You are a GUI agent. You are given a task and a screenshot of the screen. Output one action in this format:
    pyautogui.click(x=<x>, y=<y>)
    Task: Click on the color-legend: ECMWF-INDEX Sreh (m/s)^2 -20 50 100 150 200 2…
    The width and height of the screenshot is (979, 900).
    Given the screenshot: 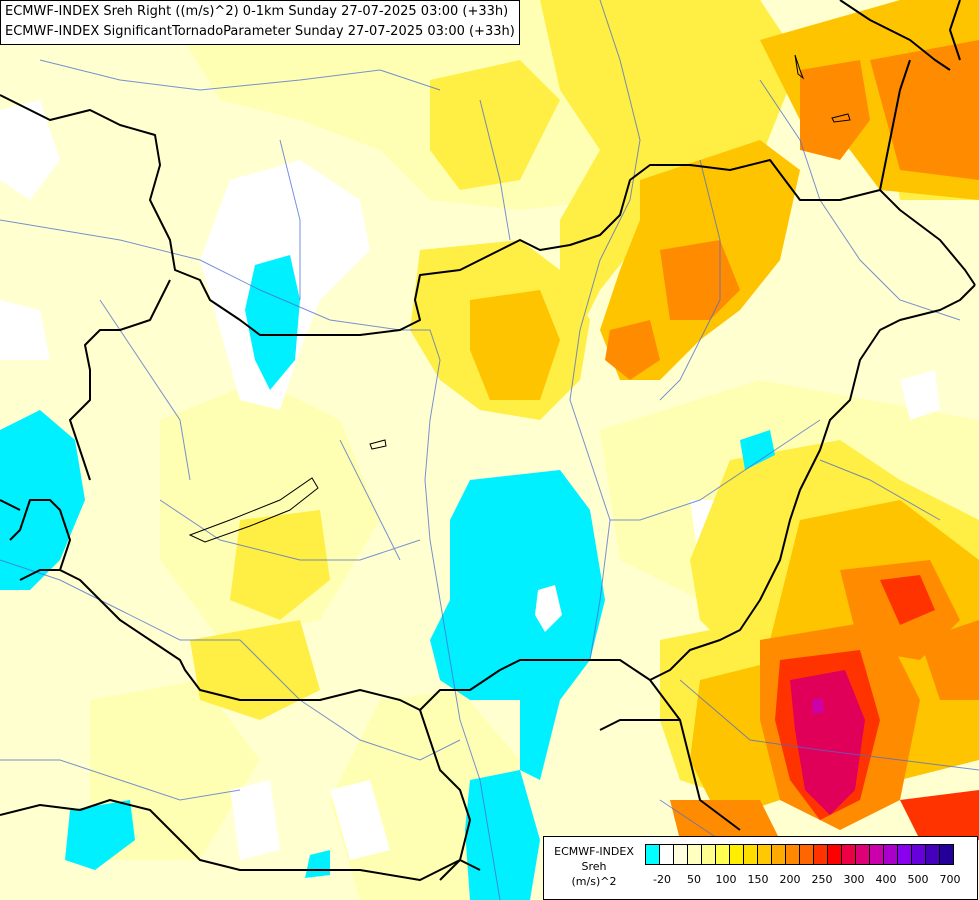 What is the action you would take?
    pyautogui.click(x=760, y=868)
    